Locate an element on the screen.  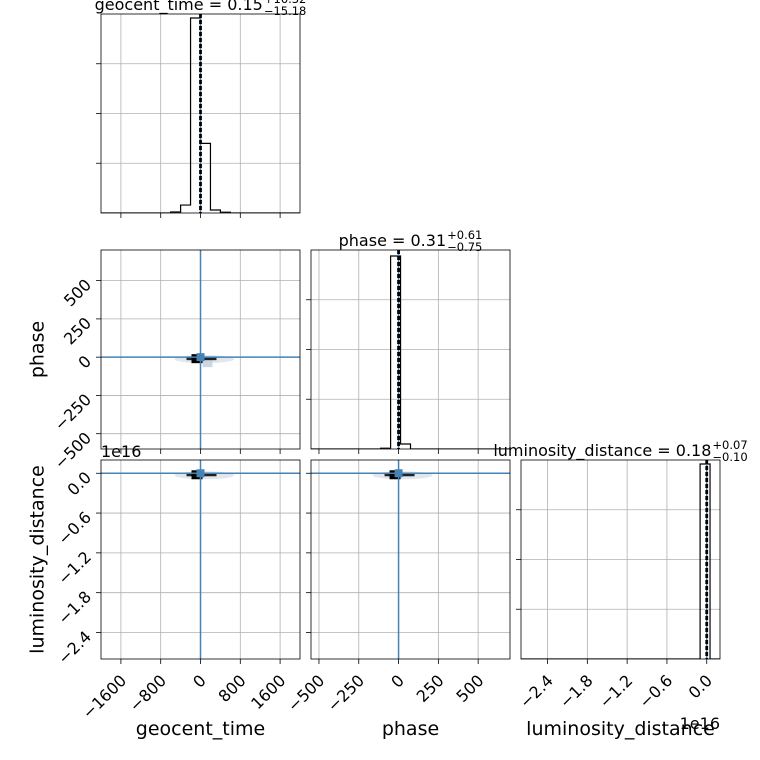
panel-title-group: geocent_time = 0.15+16.32−15.18 is located at coordinates (201, 9).